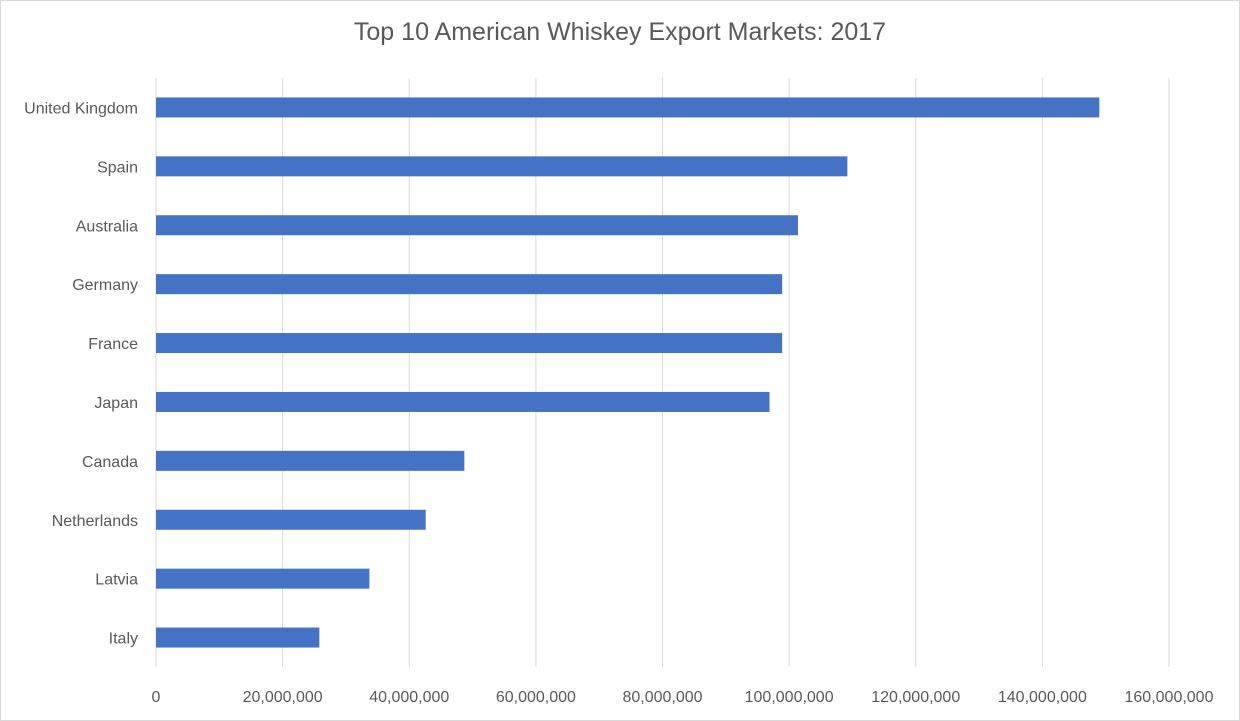 This screenshot has height=721, width=1240. I want to click on category-label: Australia, so click(107, 226).